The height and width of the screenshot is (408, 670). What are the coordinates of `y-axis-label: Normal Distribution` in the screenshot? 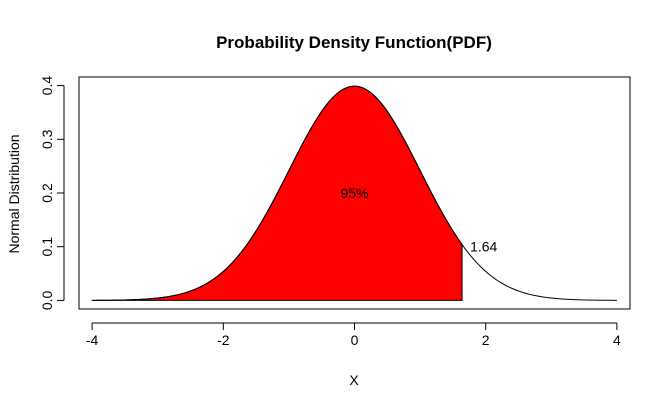 It's located at (14, 193).